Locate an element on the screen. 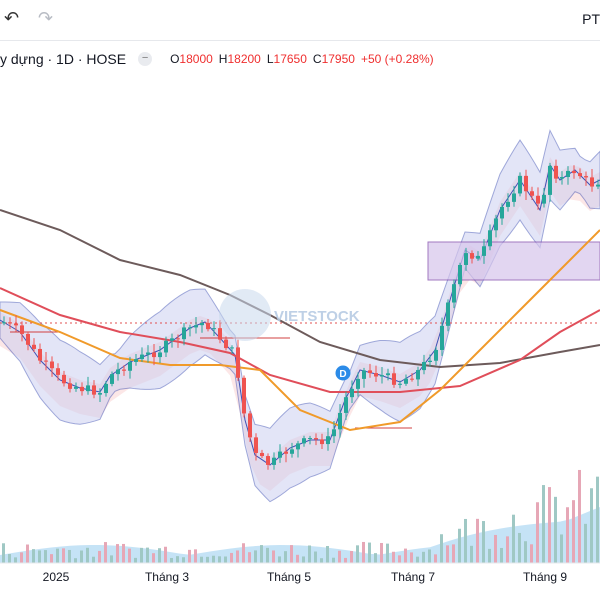 The width and height of the screenshot is (600, 600). low-value: L17650 is located at coordinates (286, 59).